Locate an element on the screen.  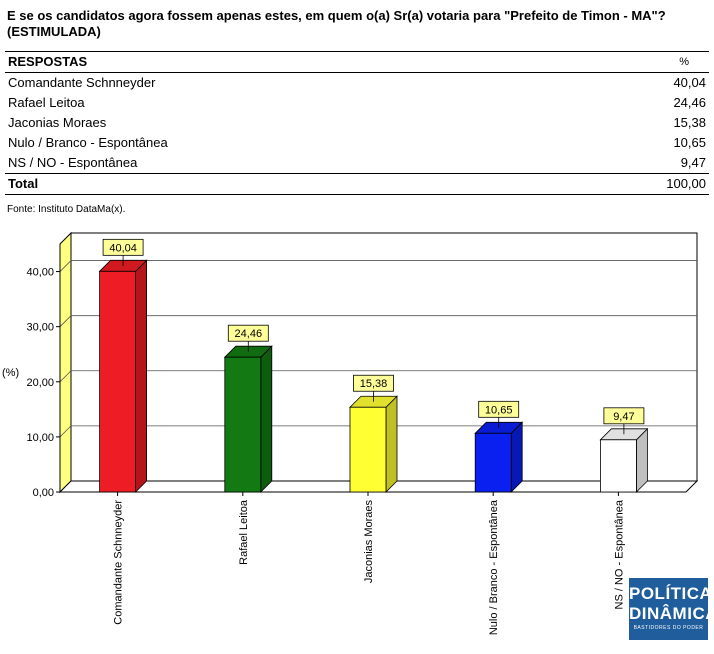
table-row: Jaconias Moraes 15,38 is located at coordinates (357, 123).